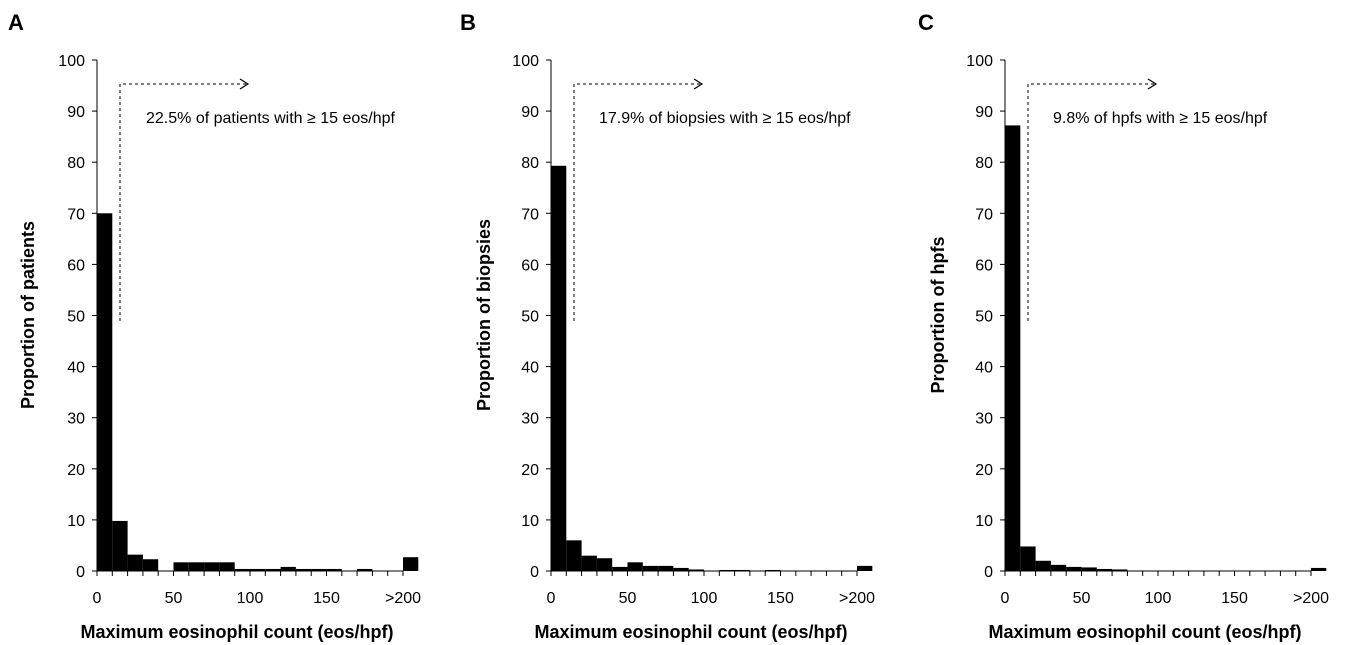 This screenshot has width=1351, height=645. I want to click on threshold-annotation: 9.8% of hpfs with ≥ 15 eos/hpf, so click(1160, 118).